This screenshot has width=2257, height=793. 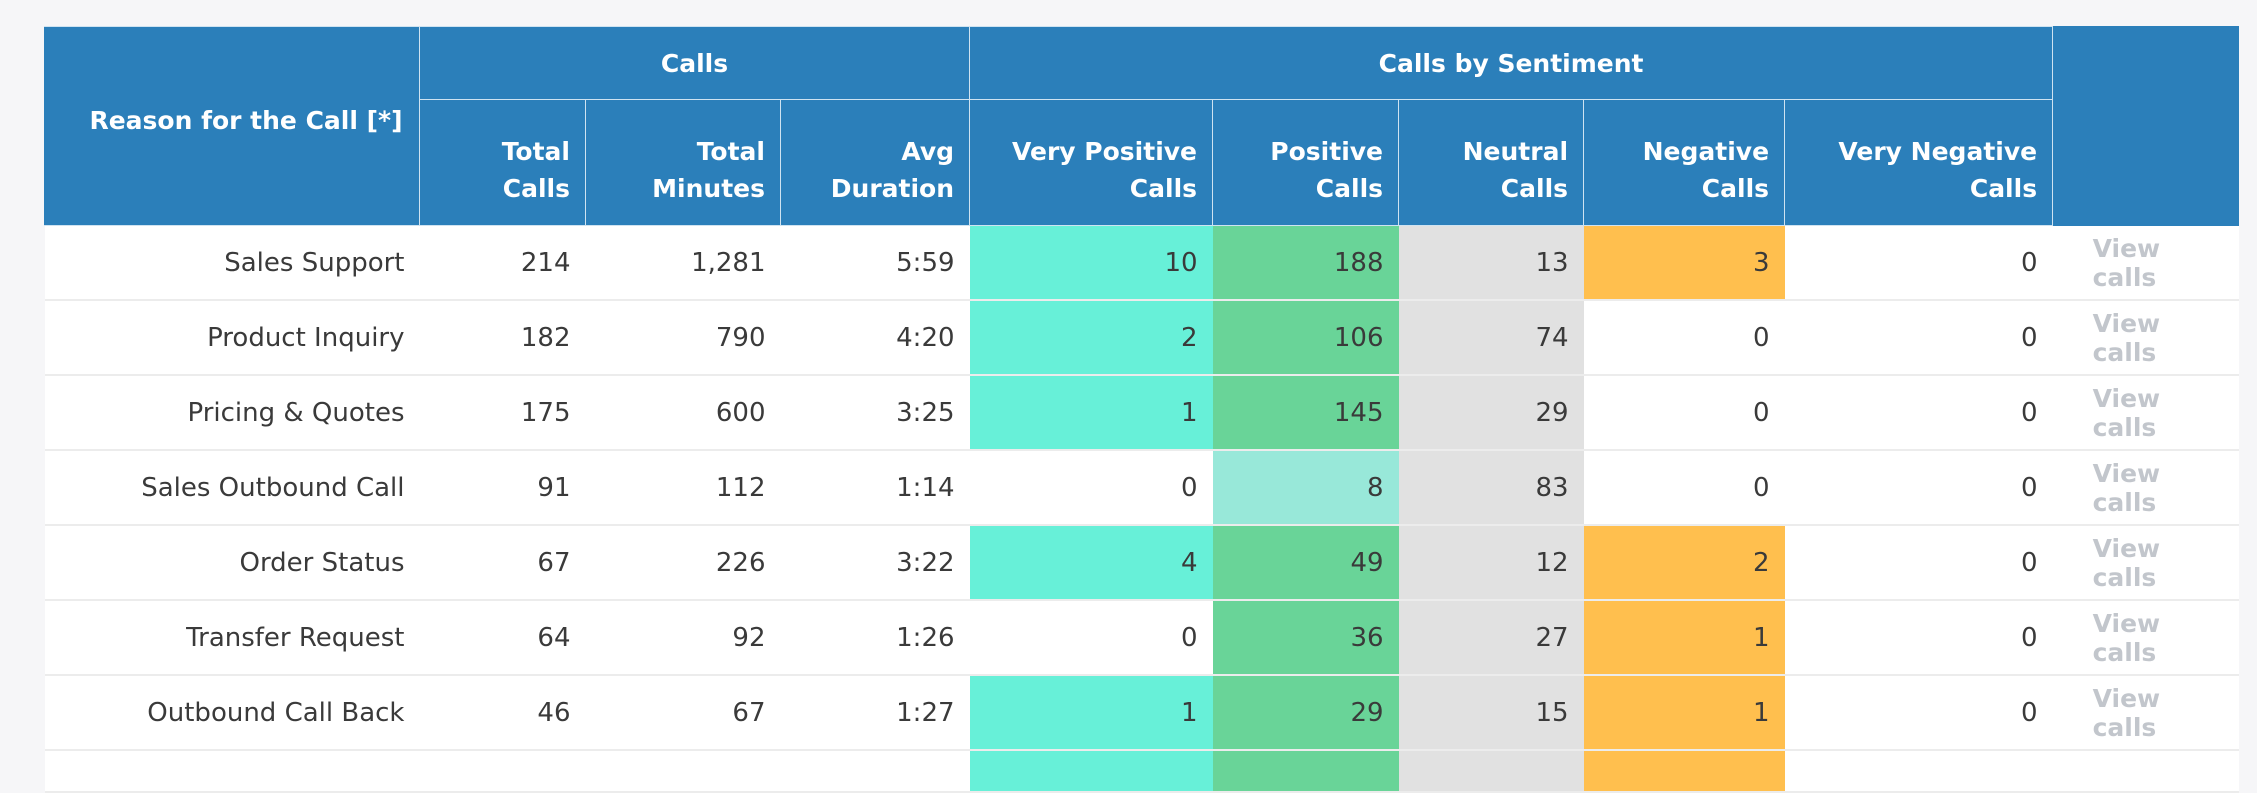 What do you see at coordinates (1091, 263) in the screenshot?
I see `very-positive-cell: 10` at bounding box center [1091, 263].